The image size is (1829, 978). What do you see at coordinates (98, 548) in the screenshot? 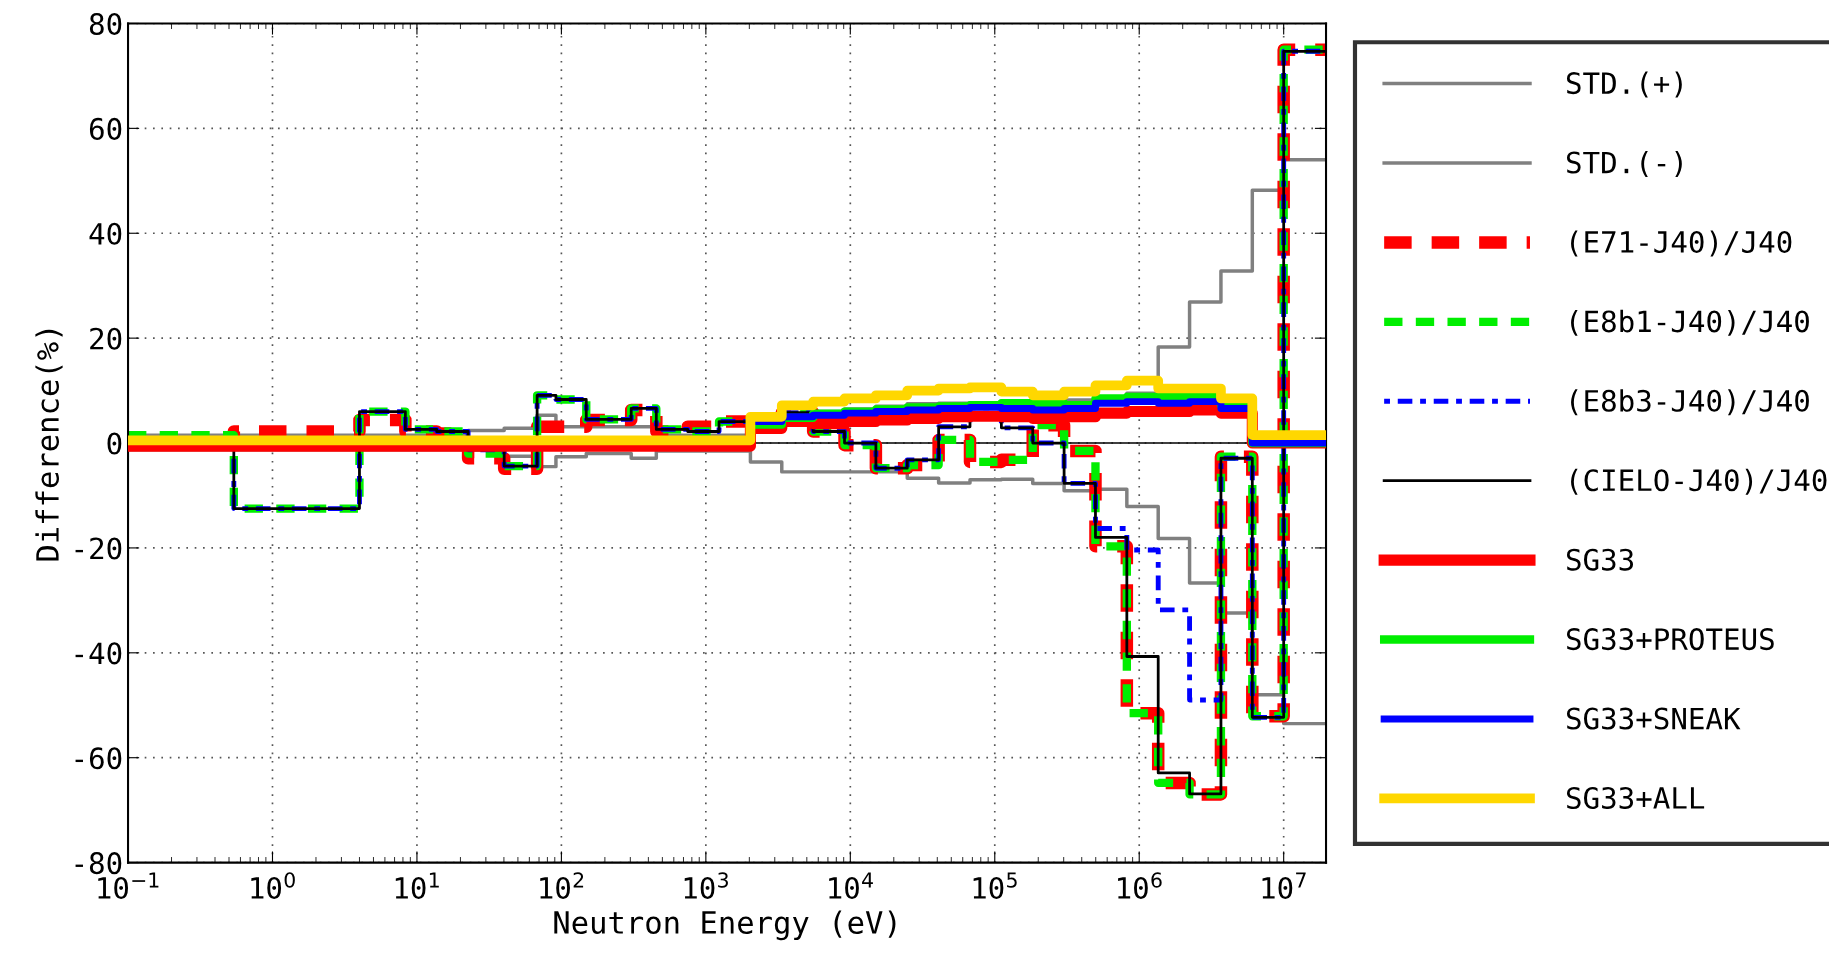
I see `y-tick-label: -20` at bounding box center [98, 548].